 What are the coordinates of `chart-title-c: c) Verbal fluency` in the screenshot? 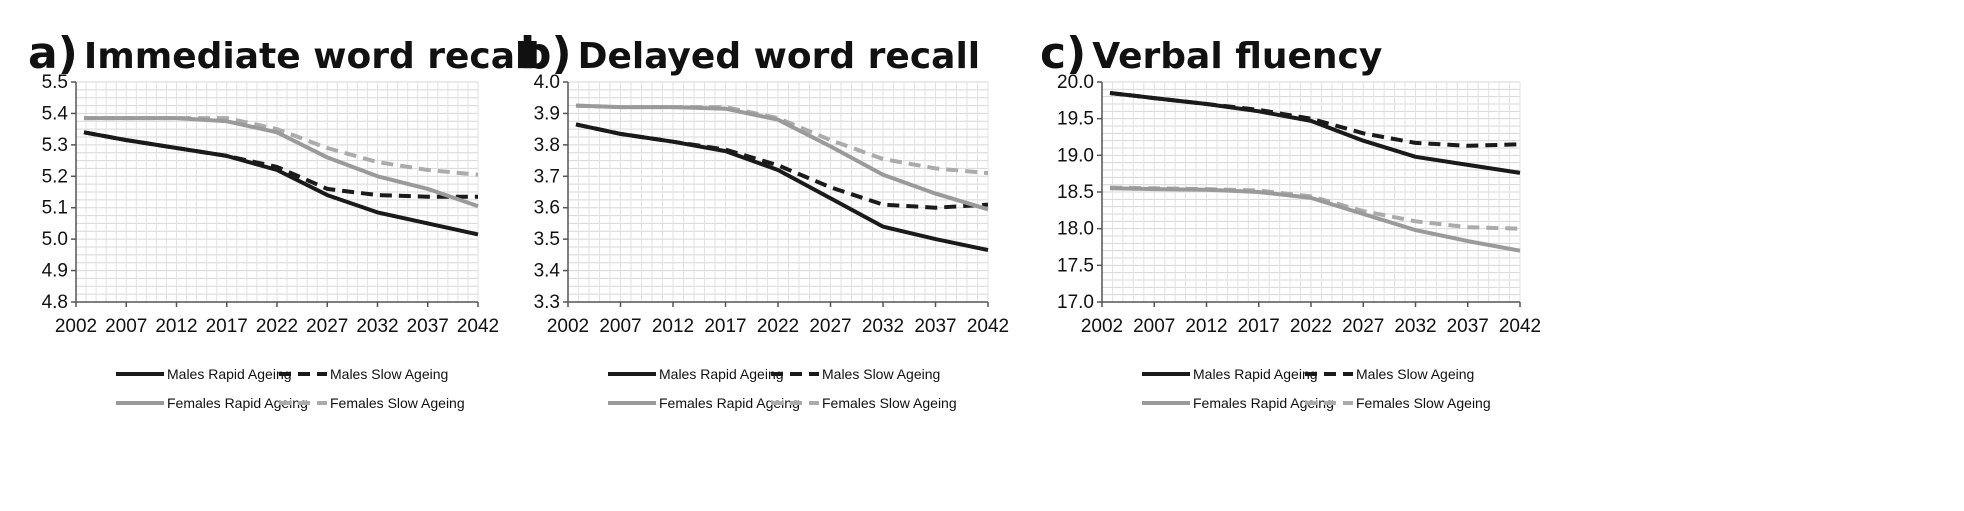 It's located at (1211, 53).